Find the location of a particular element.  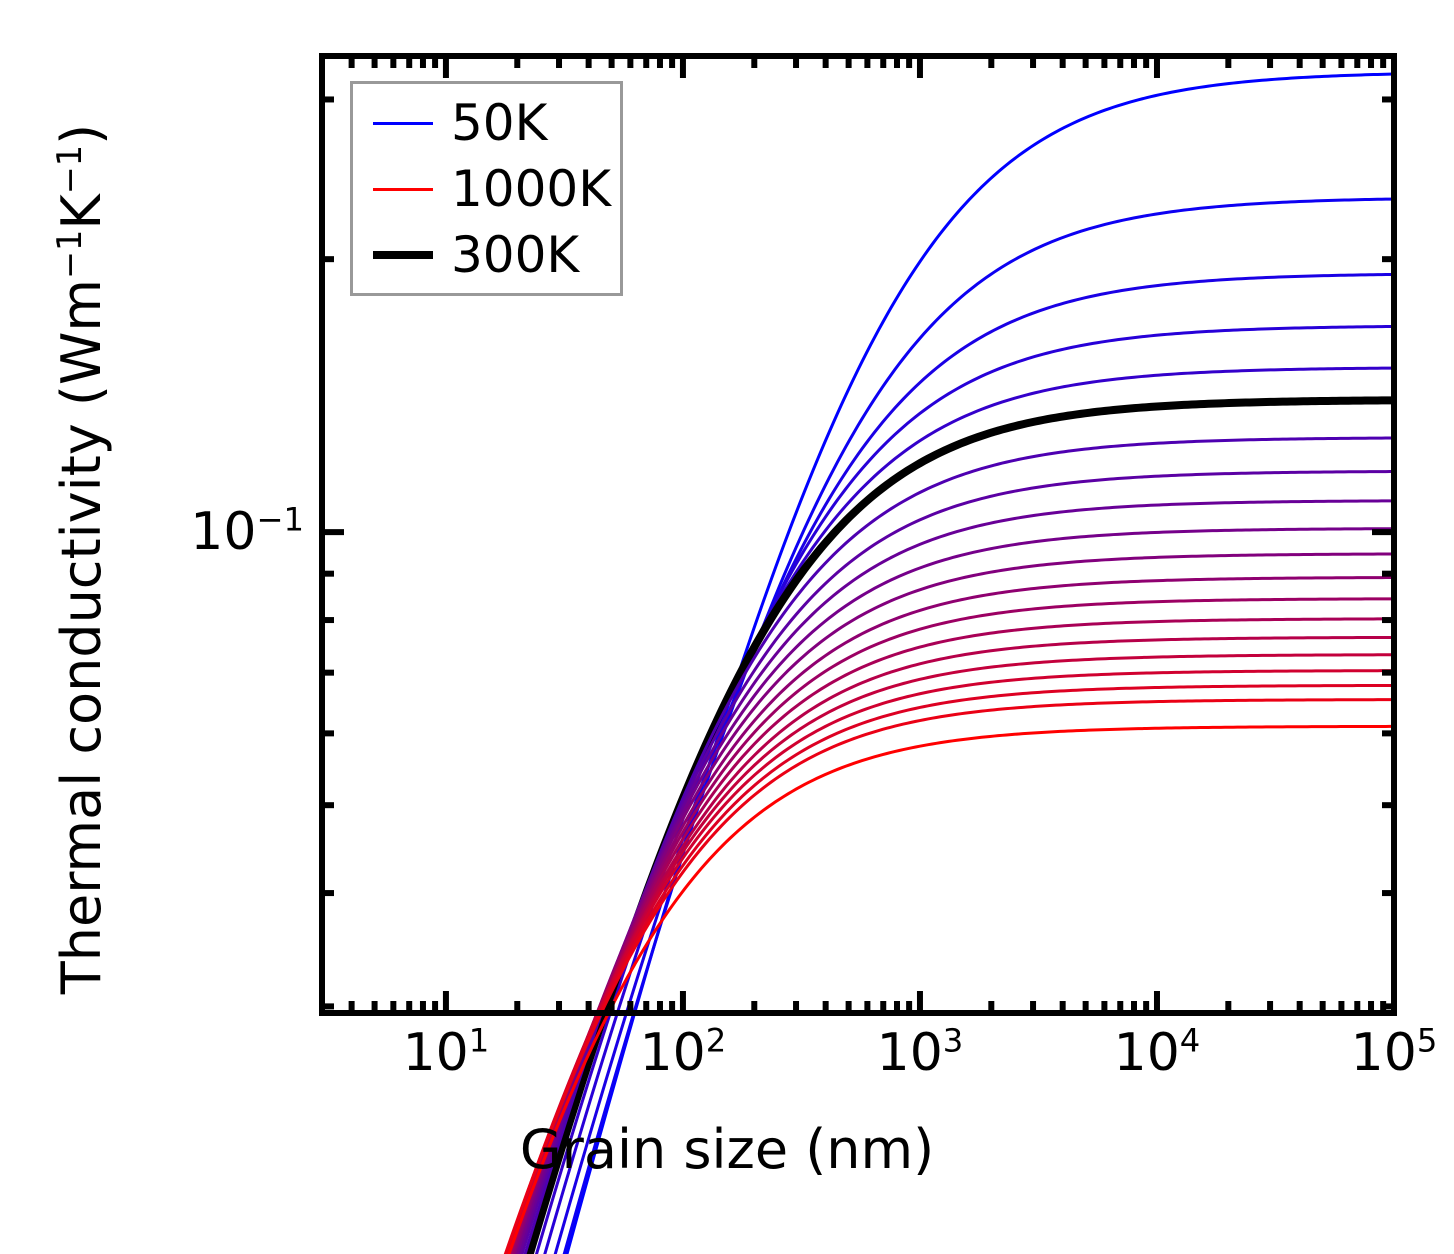

x-axis-label: Grain size (nm) is located at coordinates (727, 1149).